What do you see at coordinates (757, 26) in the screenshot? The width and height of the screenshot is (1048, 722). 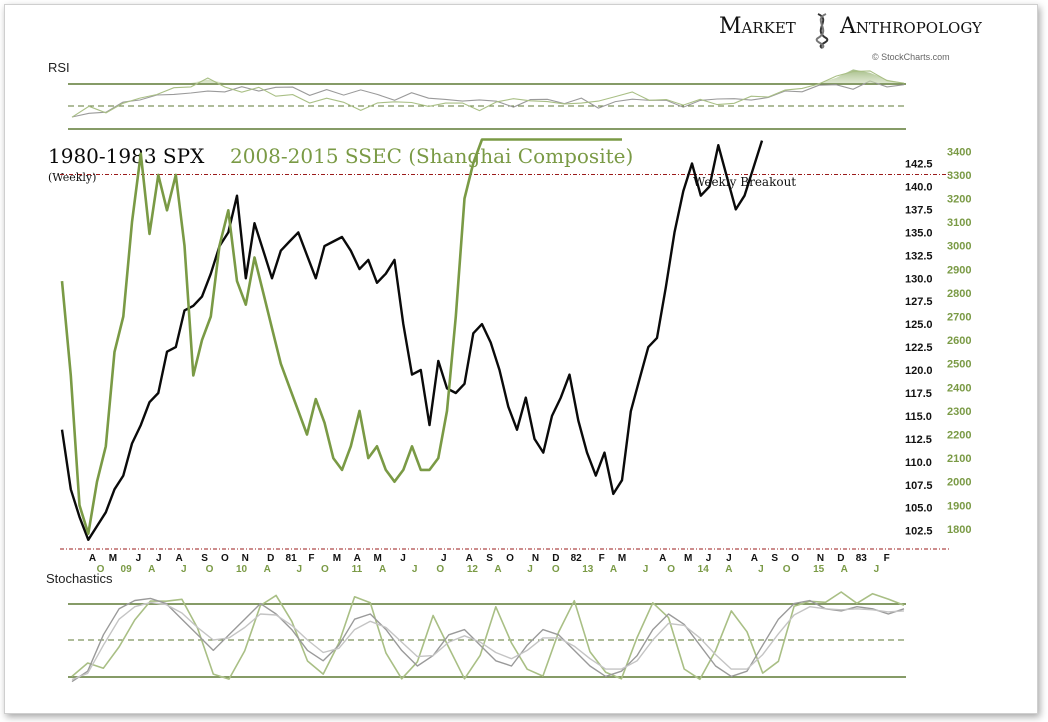 I see `brand-word-market: Market` at bounding box center [757, 26].